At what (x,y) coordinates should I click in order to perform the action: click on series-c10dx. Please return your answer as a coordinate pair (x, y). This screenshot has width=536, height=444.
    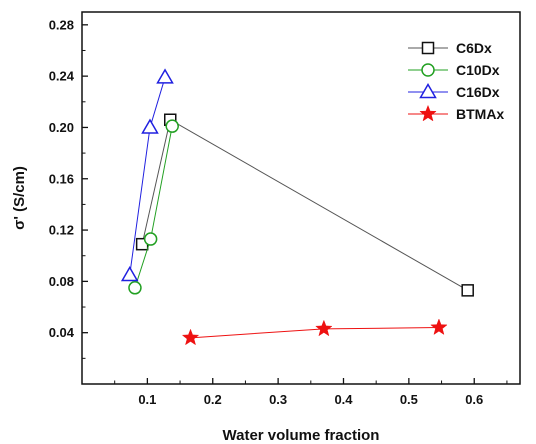
    Looking at the image, I should click on (153, 207).